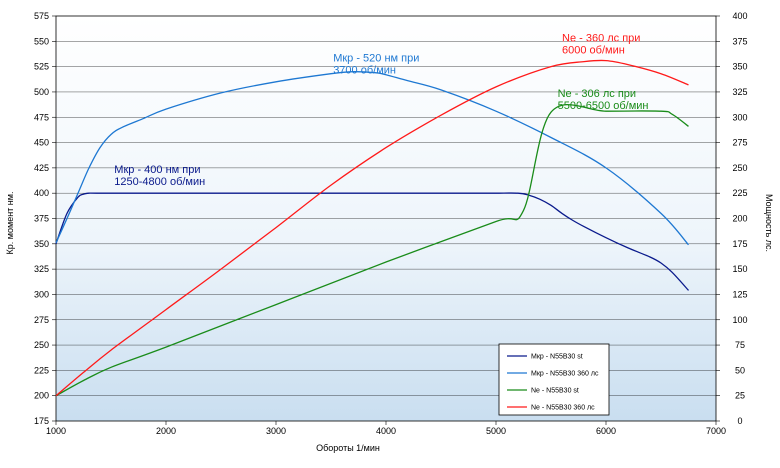  Describe the element at coordinates (166, 431) in the screenshot. I see `x-tick-label: 2000` at that location.